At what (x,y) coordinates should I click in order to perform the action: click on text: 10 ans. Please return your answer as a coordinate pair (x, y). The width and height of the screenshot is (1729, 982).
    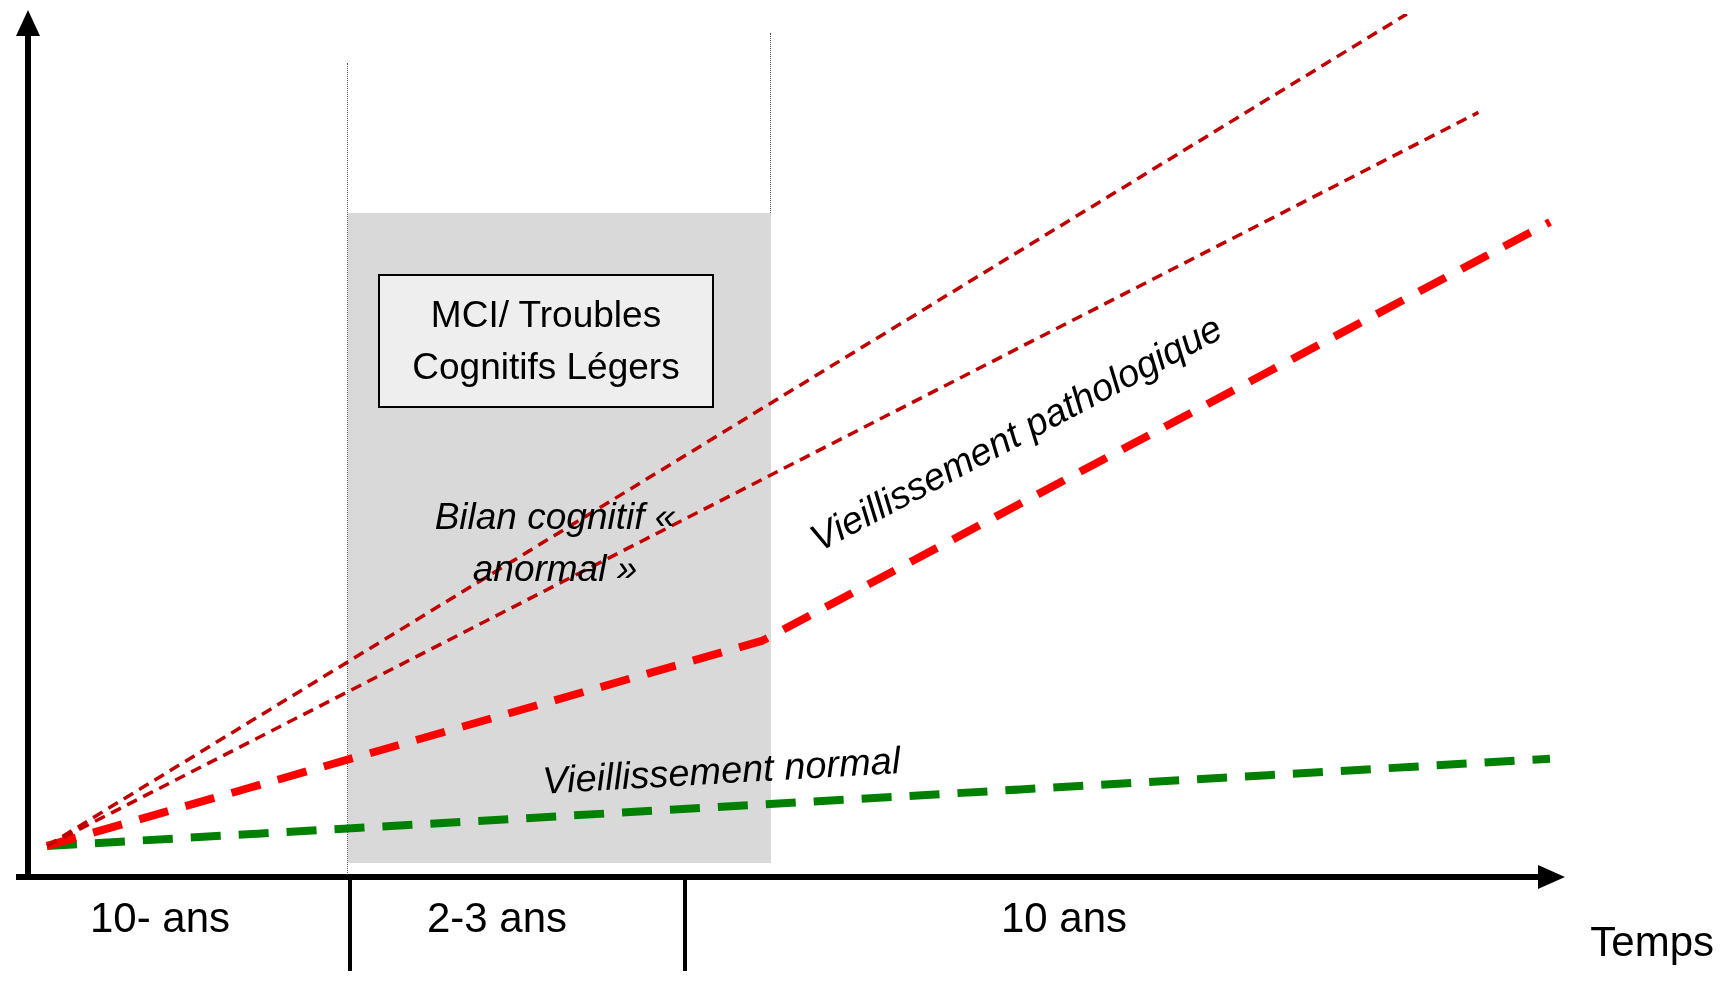
    Looking at the image, I should click on (1064, 917).